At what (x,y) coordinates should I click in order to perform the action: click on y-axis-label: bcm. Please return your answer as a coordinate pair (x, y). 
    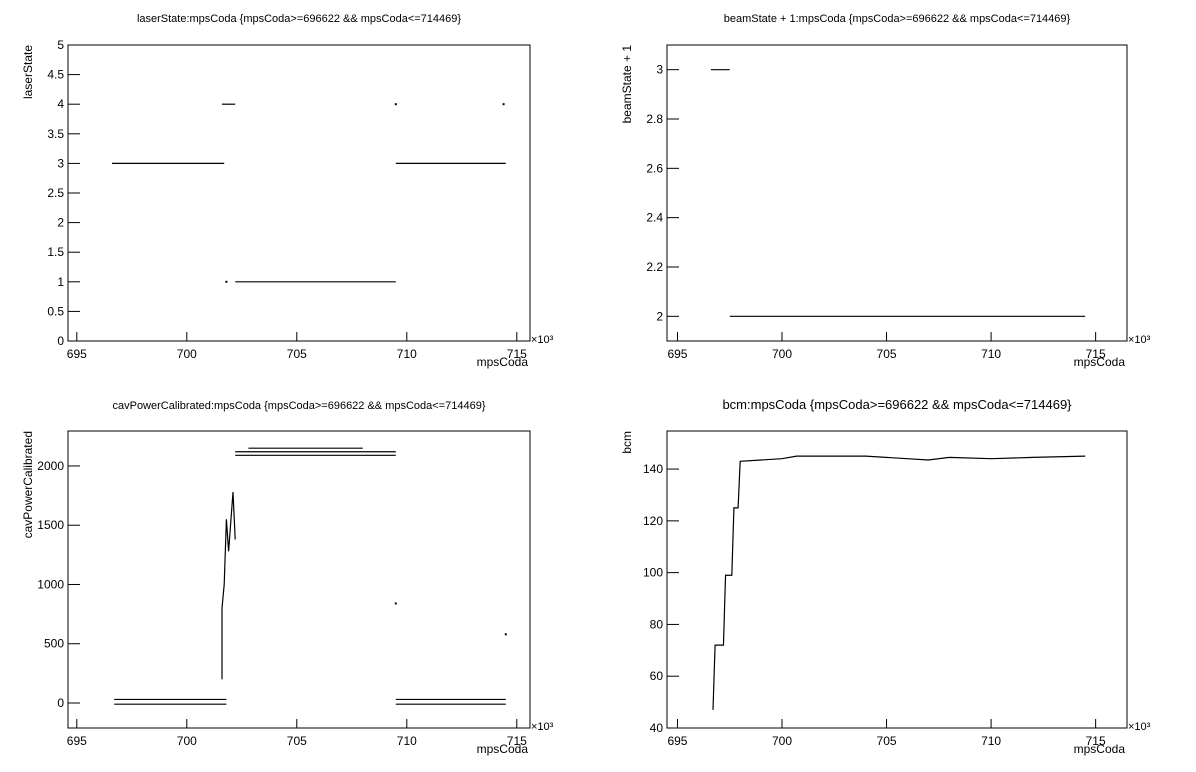
    Looking at the image, I should click on (627, 442).